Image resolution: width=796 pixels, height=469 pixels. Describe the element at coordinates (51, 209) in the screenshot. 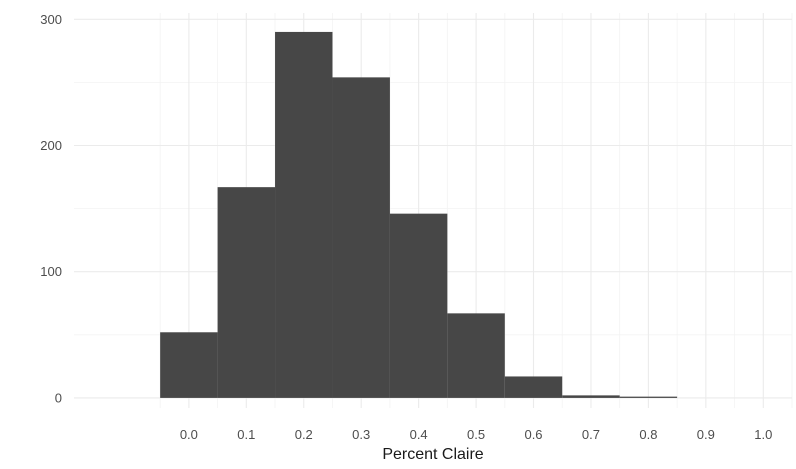

I see `y-axis-tick-labels: 0 100 200 300` at that location.